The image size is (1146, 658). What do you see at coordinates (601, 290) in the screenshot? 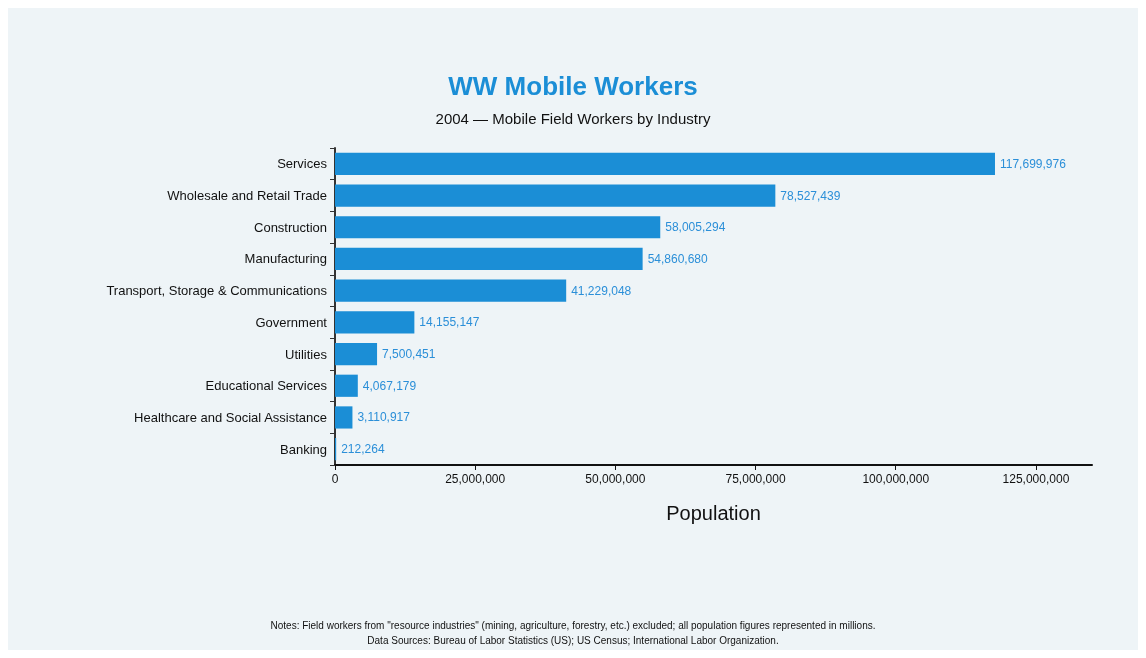
I see `data-label: 41,229,048` at bounding box center [601, 290].